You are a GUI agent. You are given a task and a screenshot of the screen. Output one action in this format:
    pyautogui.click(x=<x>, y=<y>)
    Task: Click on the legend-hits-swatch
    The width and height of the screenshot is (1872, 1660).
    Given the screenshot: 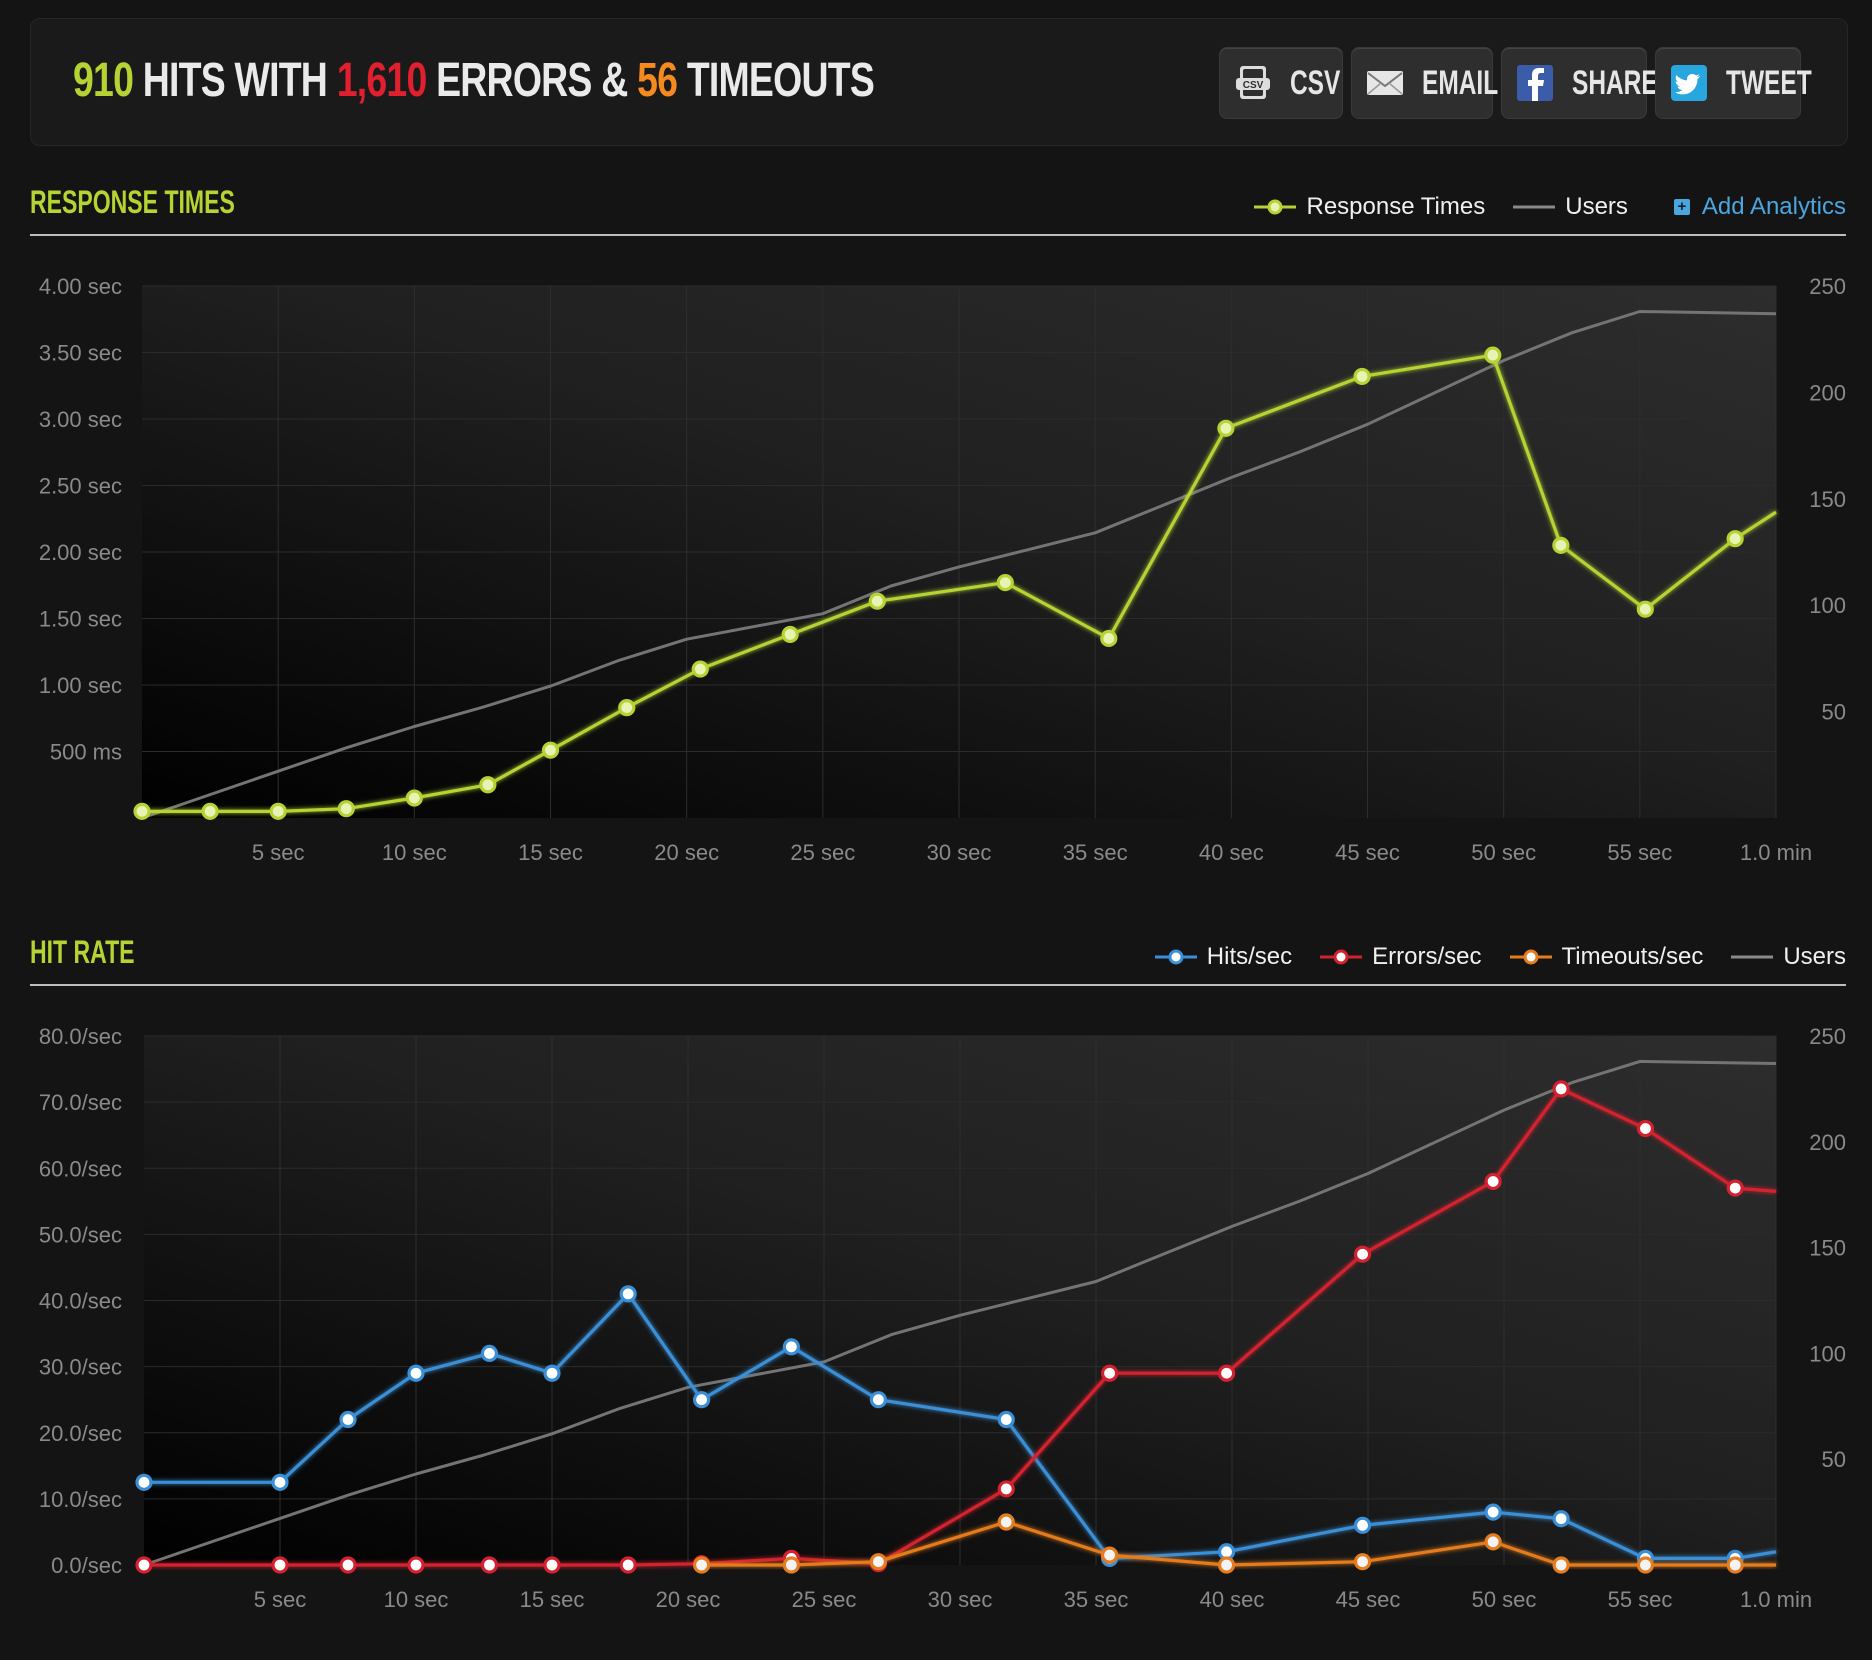 What is the action you would take?
    pyautogui.click(x=1175, y=957)
    